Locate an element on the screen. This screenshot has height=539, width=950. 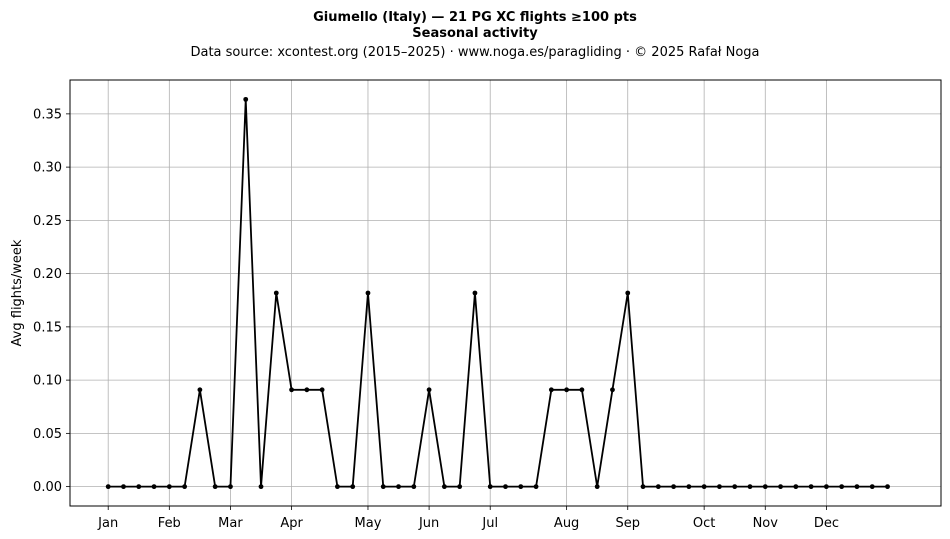
x-tick-label: Jul is located at coordinates (489, 523).